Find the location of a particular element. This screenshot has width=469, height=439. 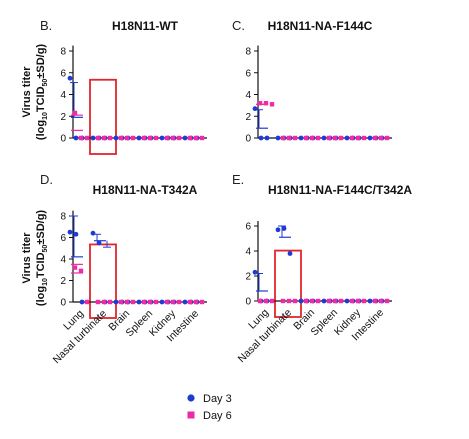

panel-title: H18N11-NA-F144C is located at coordinates (320, 26).